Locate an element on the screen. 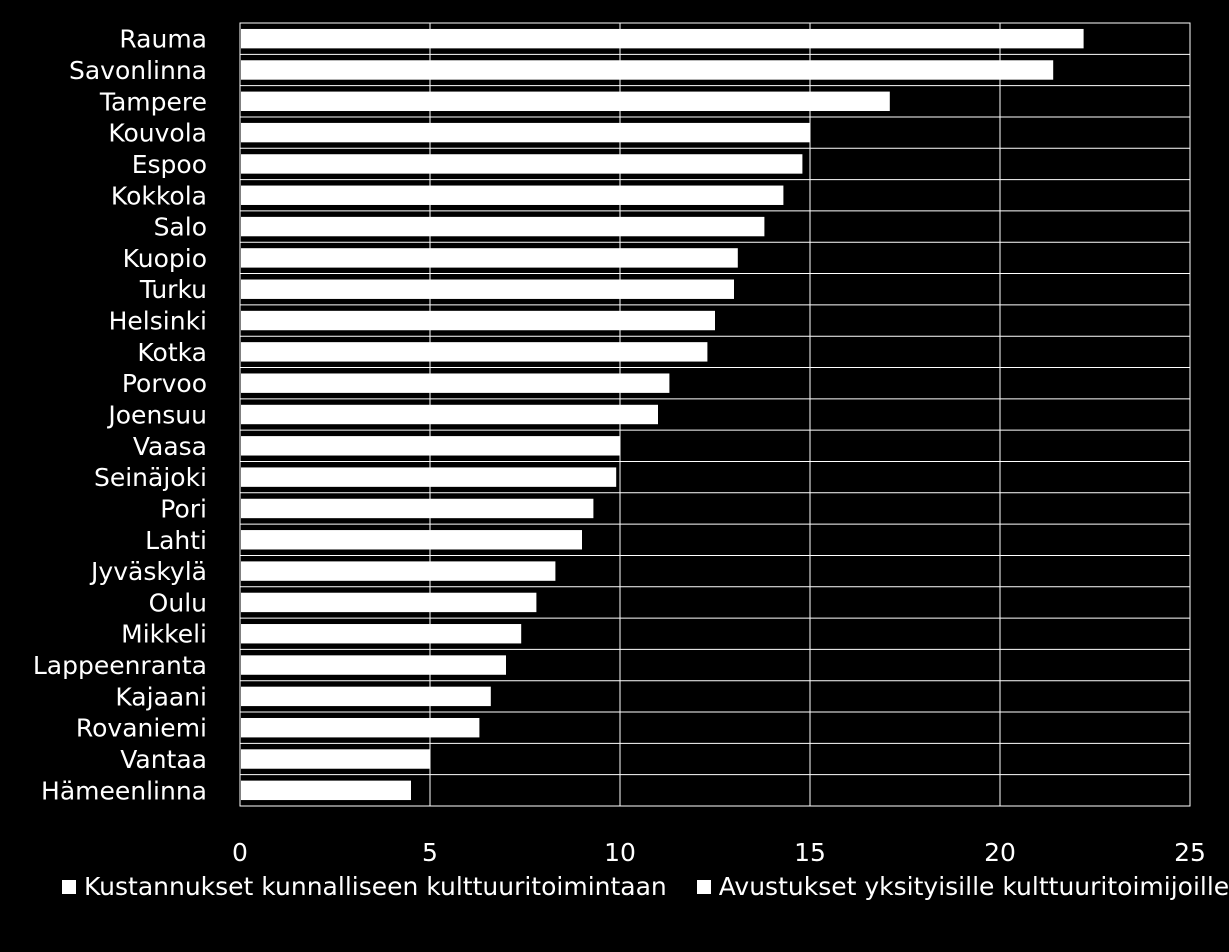  y-category-label: Porvoo is located at coordinates (164, 383).